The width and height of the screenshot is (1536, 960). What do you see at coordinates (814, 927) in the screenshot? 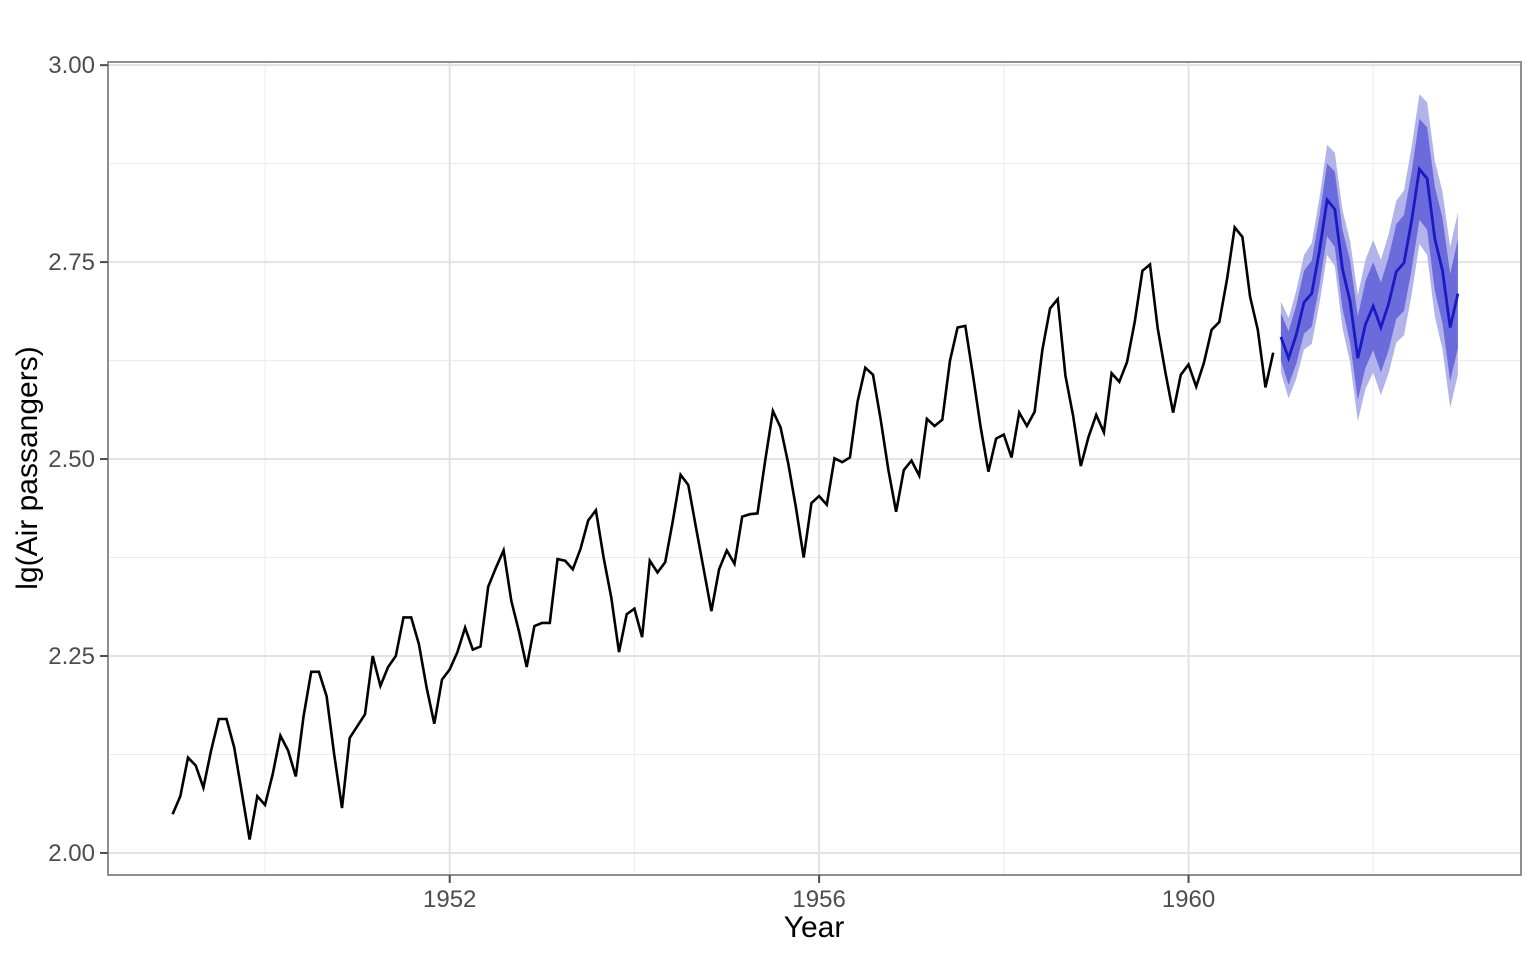
I see `x-axis-title: Year` at bounding box center [814, 927].